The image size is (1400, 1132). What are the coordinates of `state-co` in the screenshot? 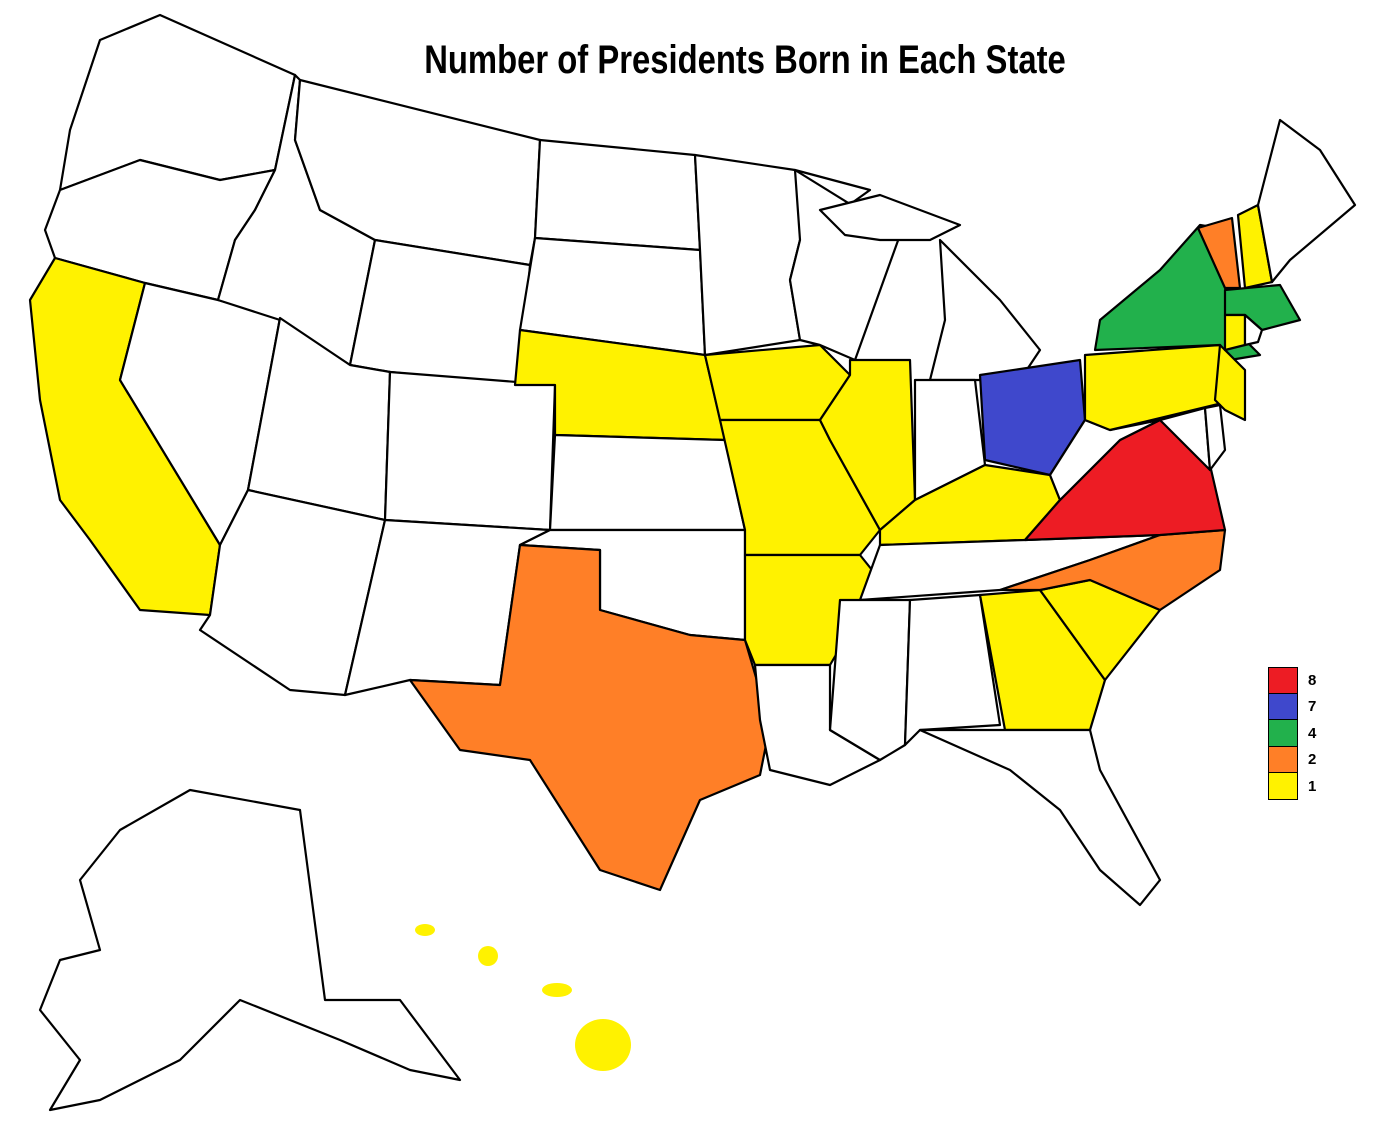 It's located at (470, 451).